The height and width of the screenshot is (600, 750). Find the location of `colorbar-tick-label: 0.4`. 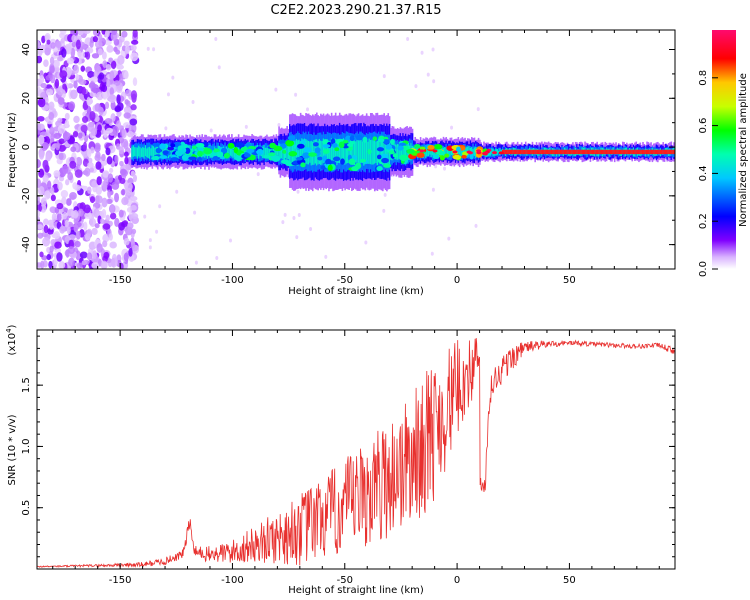

colorbar-tick-label: 0.4 is located at coordinates (703, 173).